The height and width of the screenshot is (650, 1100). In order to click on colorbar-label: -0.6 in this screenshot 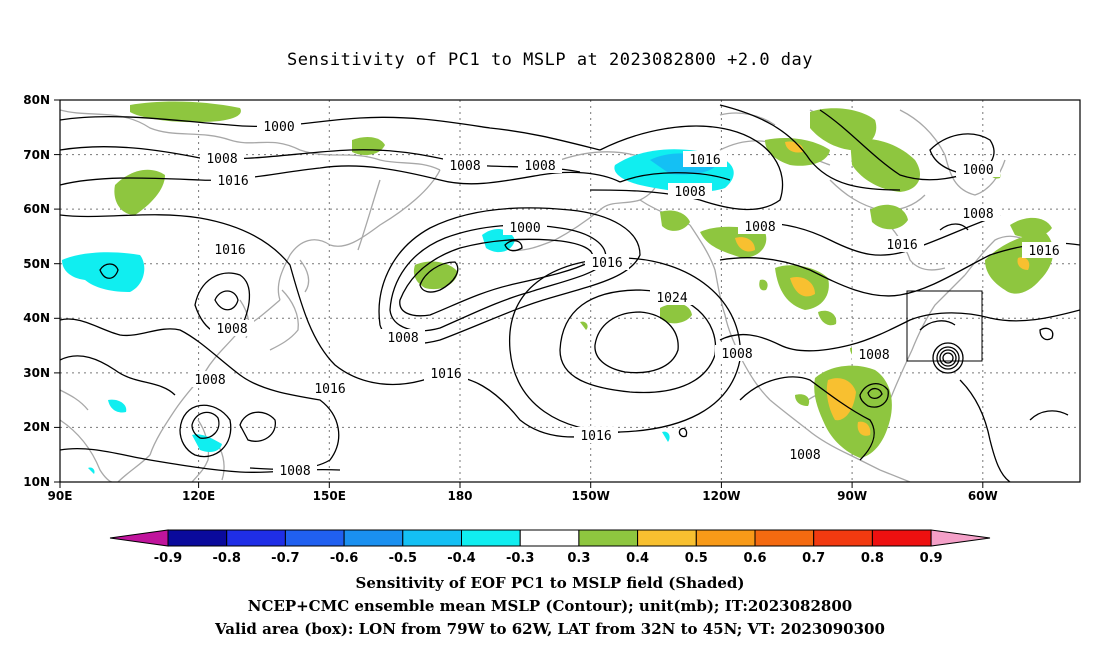, I will do `click(344, 558)`.